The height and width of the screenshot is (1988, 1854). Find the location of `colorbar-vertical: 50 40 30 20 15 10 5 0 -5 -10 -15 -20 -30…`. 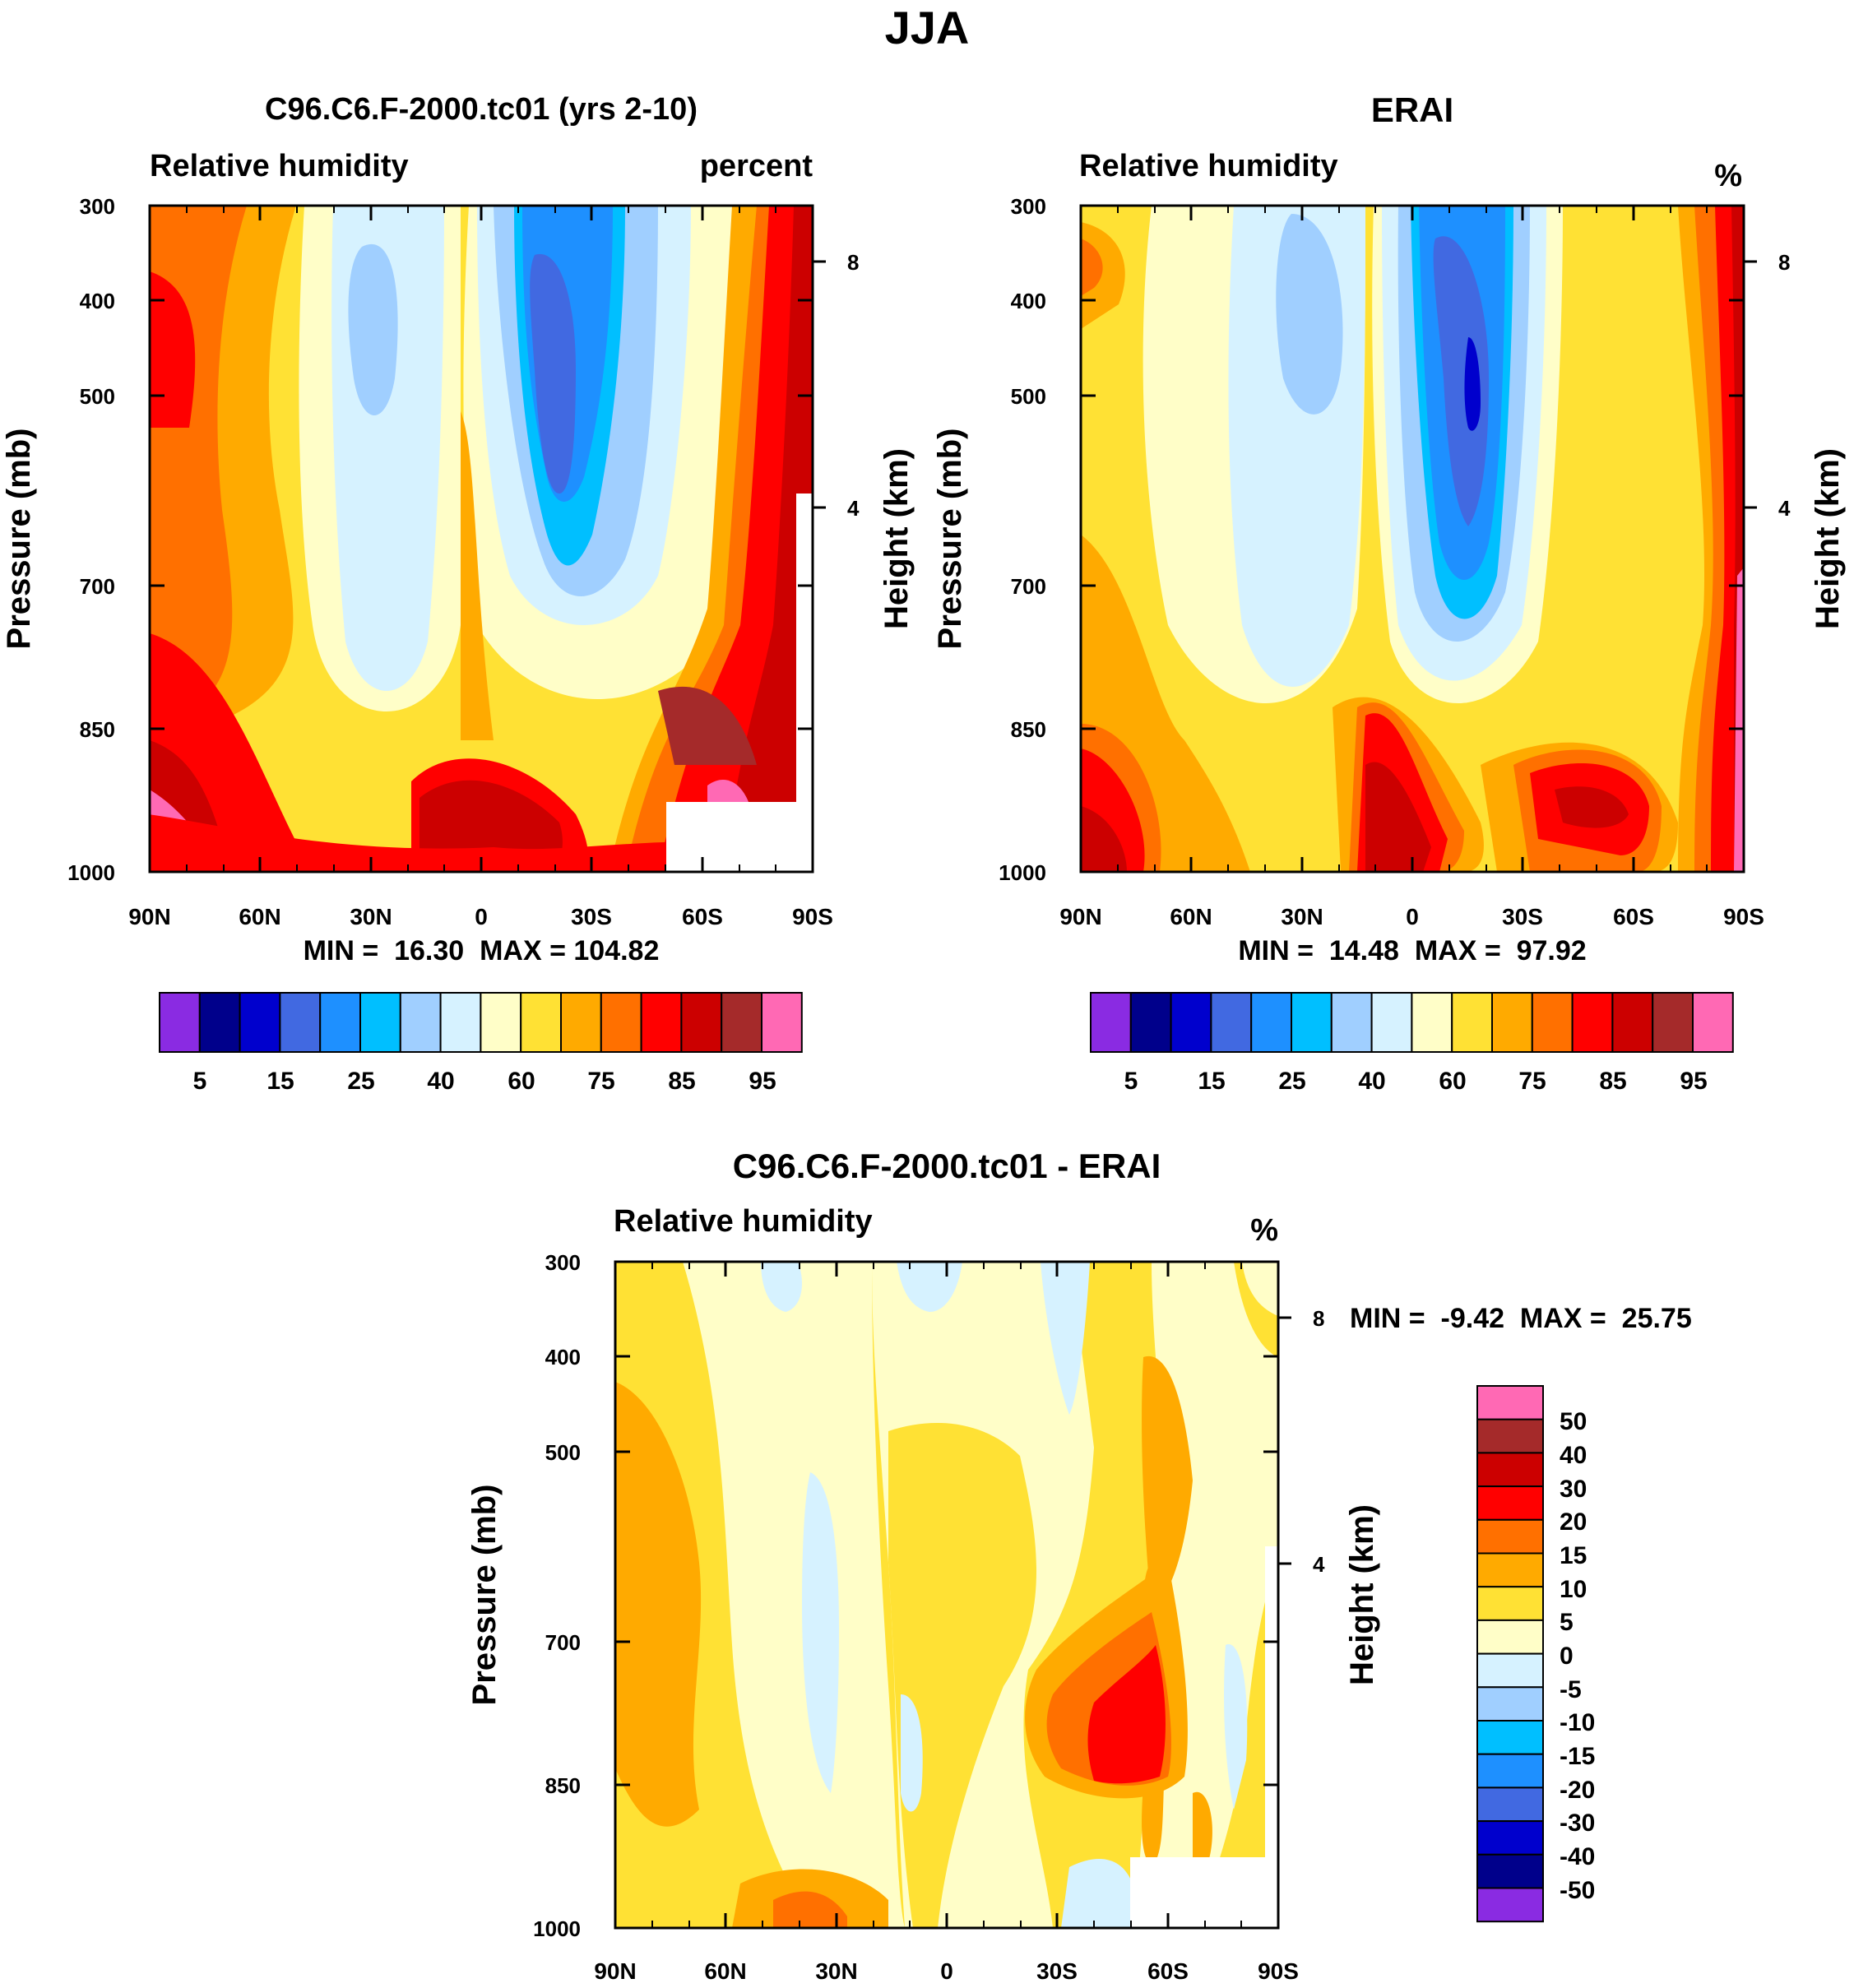

colorbar-vertical: 50 40 30 20 15 10 5 0 -5 -10 -15 -20 -30… is located at coordinates (1535, 1654).